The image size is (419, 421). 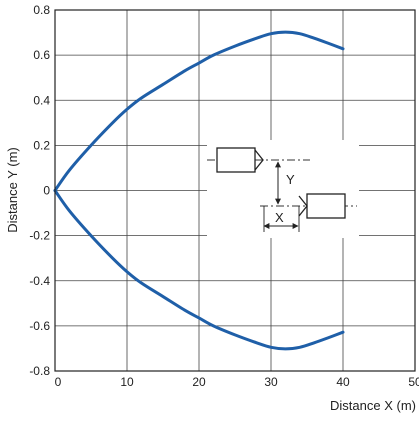 I want to click on upper-projectile-icon, so click(x=240, y=160).